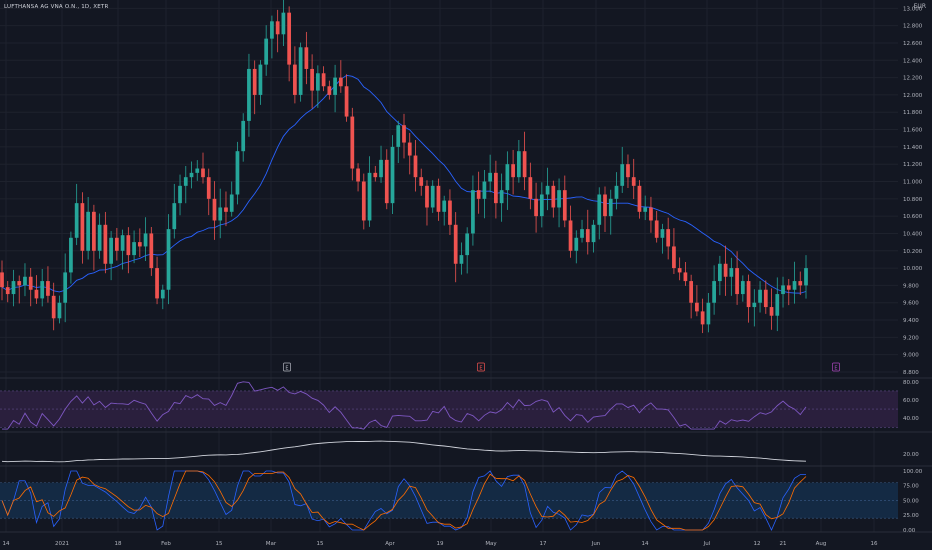 This screenshot has height=550, width=932. I want to click on y-tick-label: 10.200, so click(913, 252).